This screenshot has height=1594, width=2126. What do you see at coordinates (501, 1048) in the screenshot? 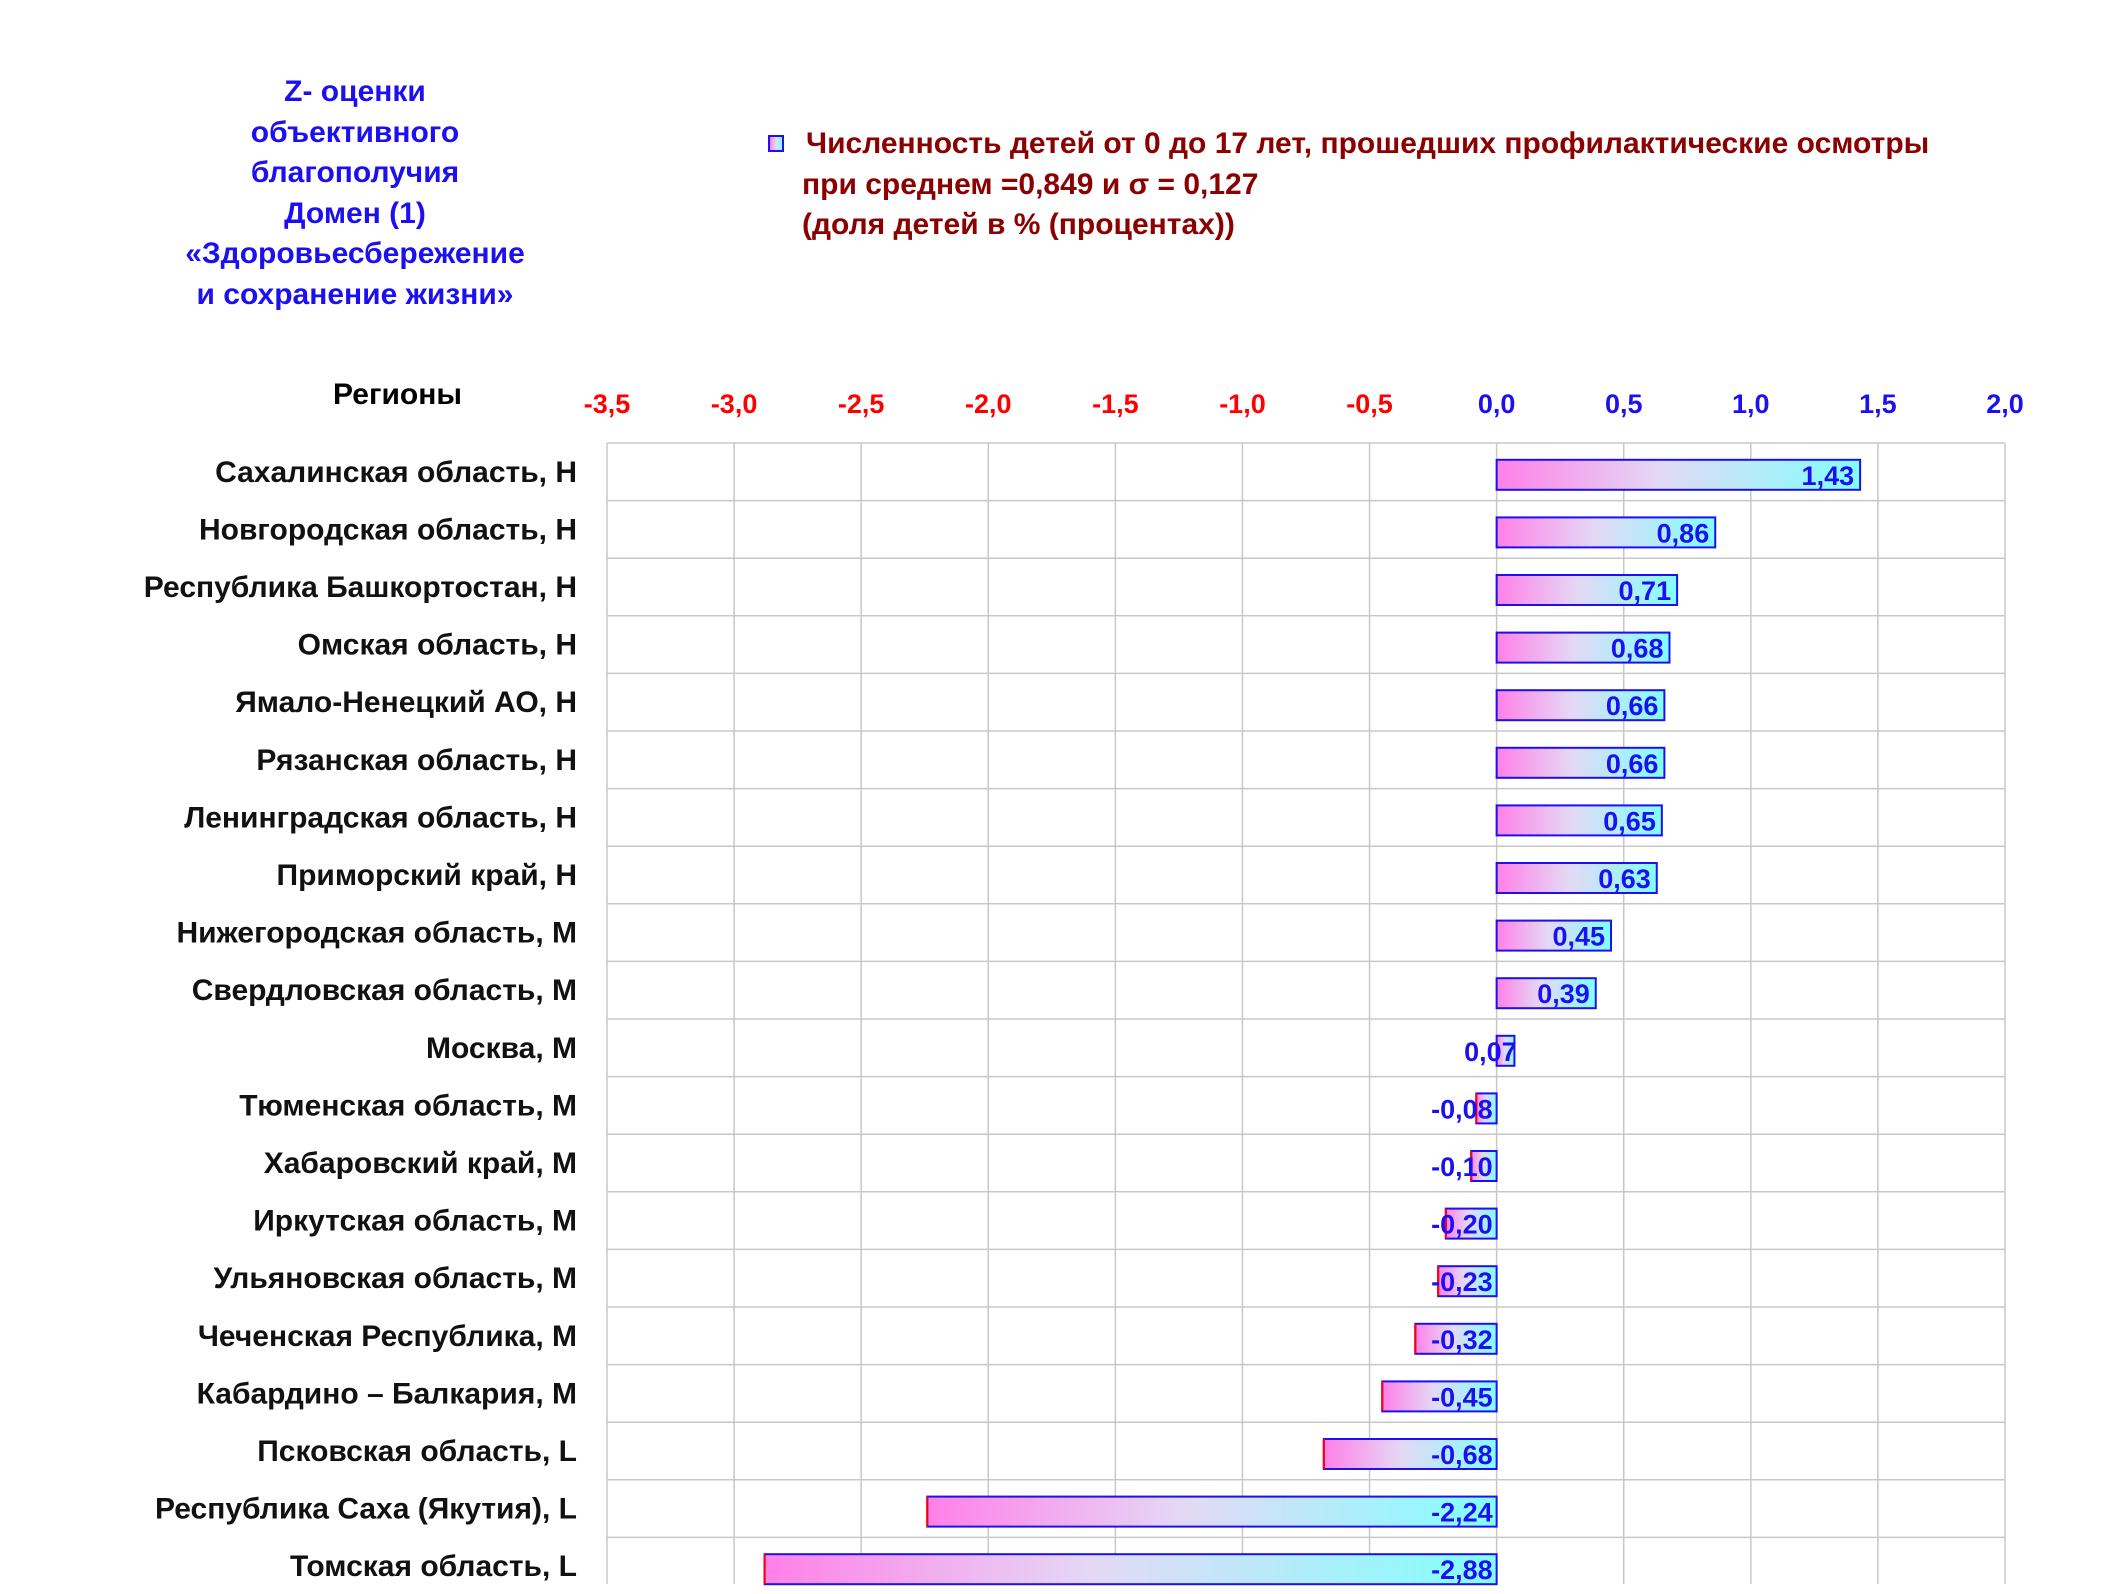
I see `category-label: Москва, М` at bounding box center [501, 1048].